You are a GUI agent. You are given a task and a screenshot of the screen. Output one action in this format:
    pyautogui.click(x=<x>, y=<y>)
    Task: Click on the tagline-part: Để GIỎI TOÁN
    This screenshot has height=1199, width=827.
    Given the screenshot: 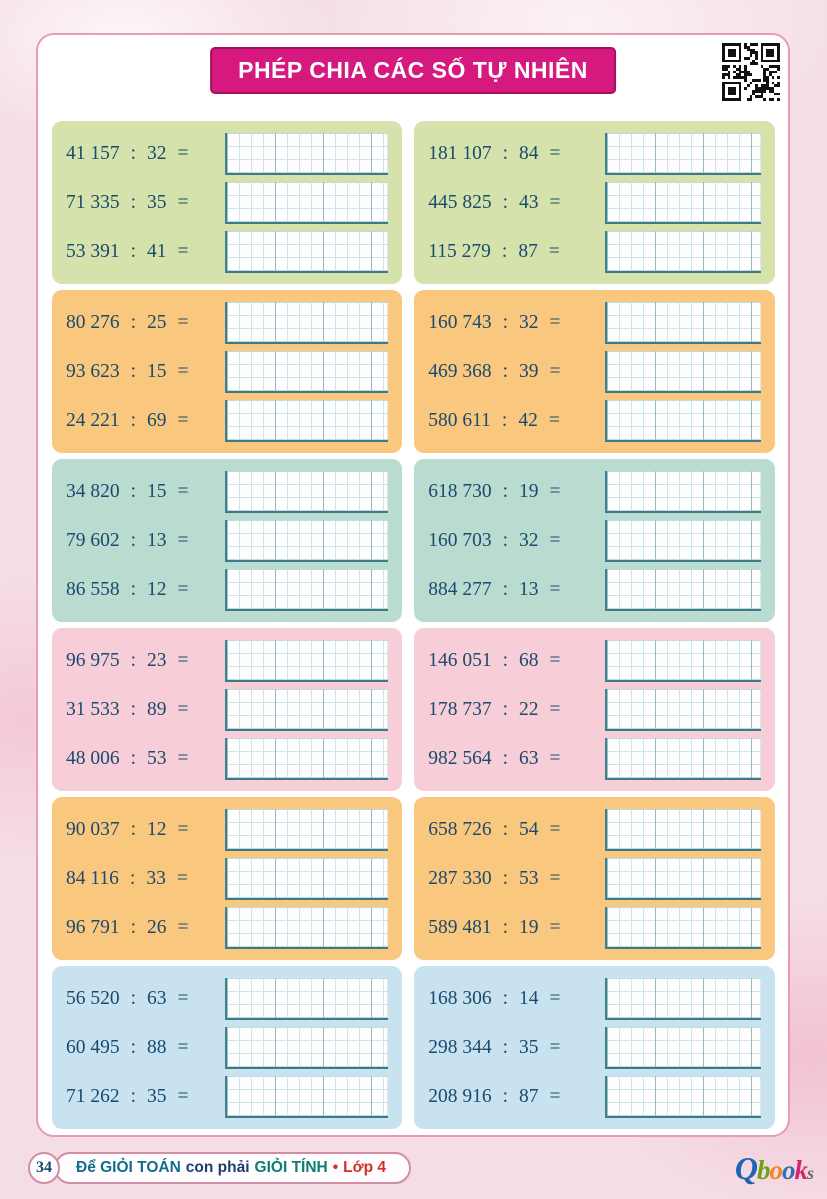 What is the action you would take?
    pyautogui.click(x=128, y=1167)
    